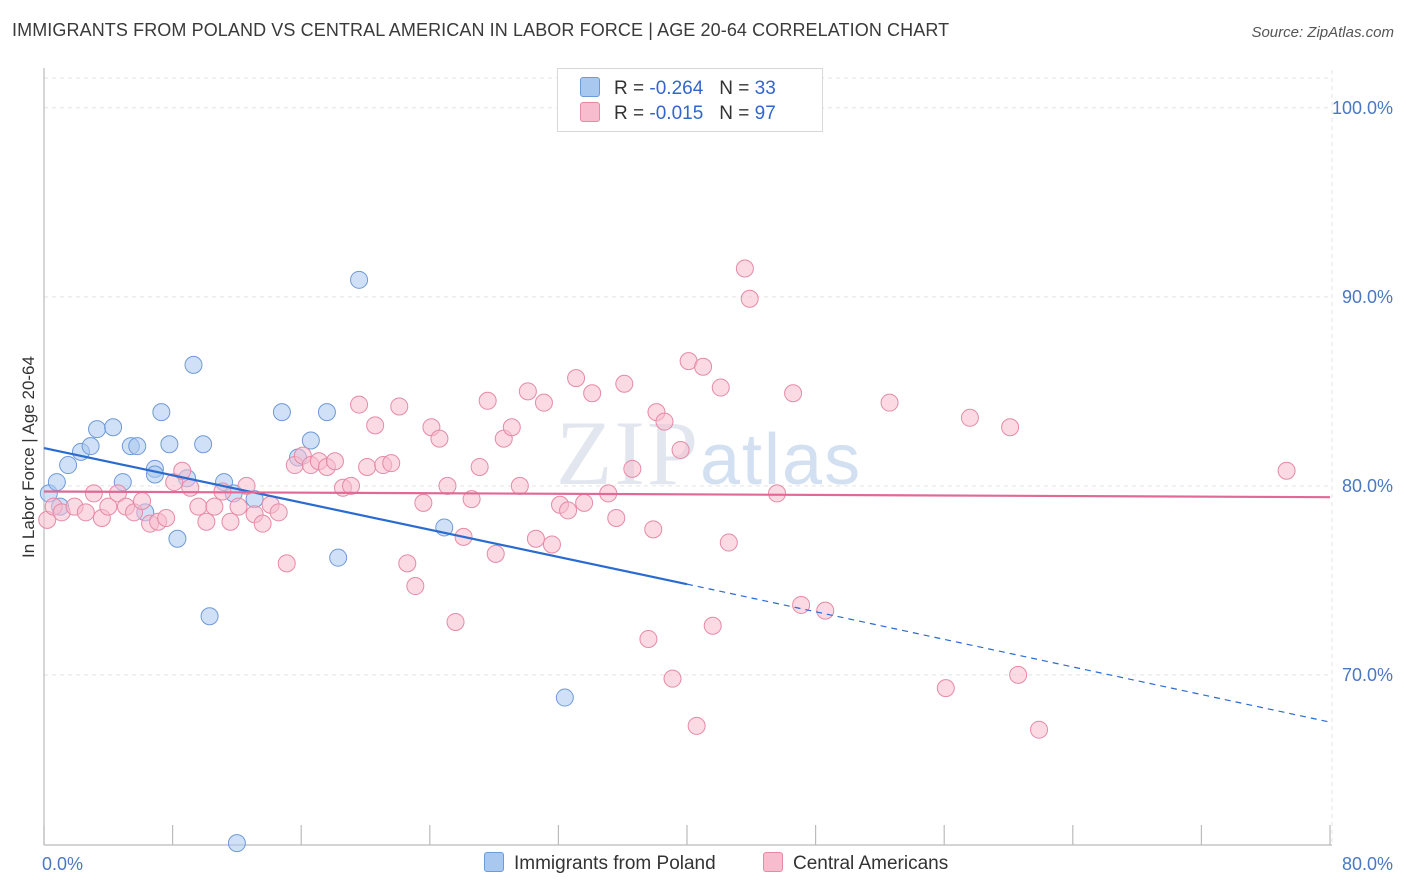  I want to click on legend-n-value: 33, so click(765, 88).